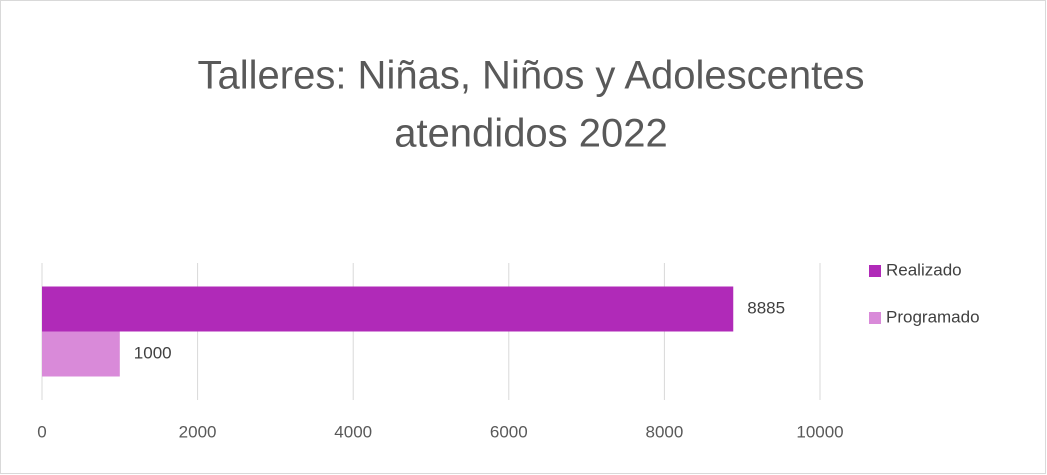 The width and height of the screenshot is (1047, 475). I want to click on data-label: 8885, so click(766, 307).